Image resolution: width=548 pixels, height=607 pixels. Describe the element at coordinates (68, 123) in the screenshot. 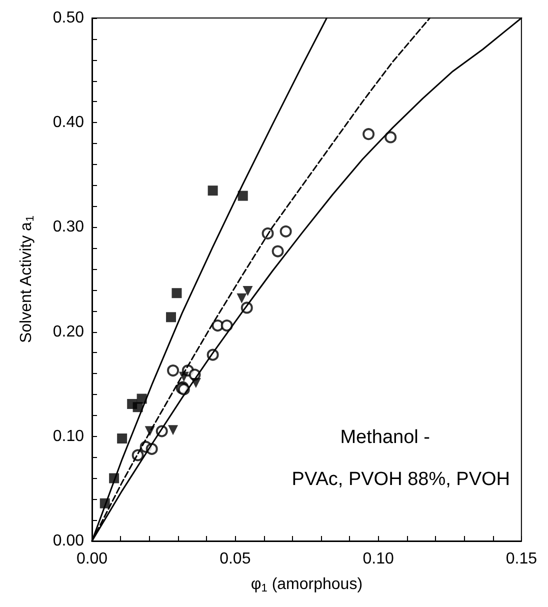

I see `y-tick-label: 0.40` at that location.